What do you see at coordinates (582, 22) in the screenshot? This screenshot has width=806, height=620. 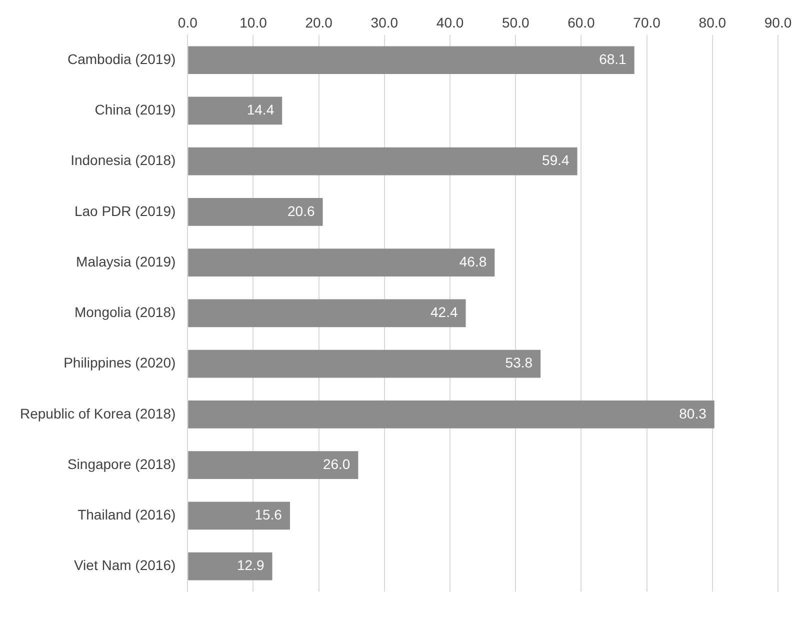 I see `x-tick-label: 60.0` at bounding box center [582, 22].